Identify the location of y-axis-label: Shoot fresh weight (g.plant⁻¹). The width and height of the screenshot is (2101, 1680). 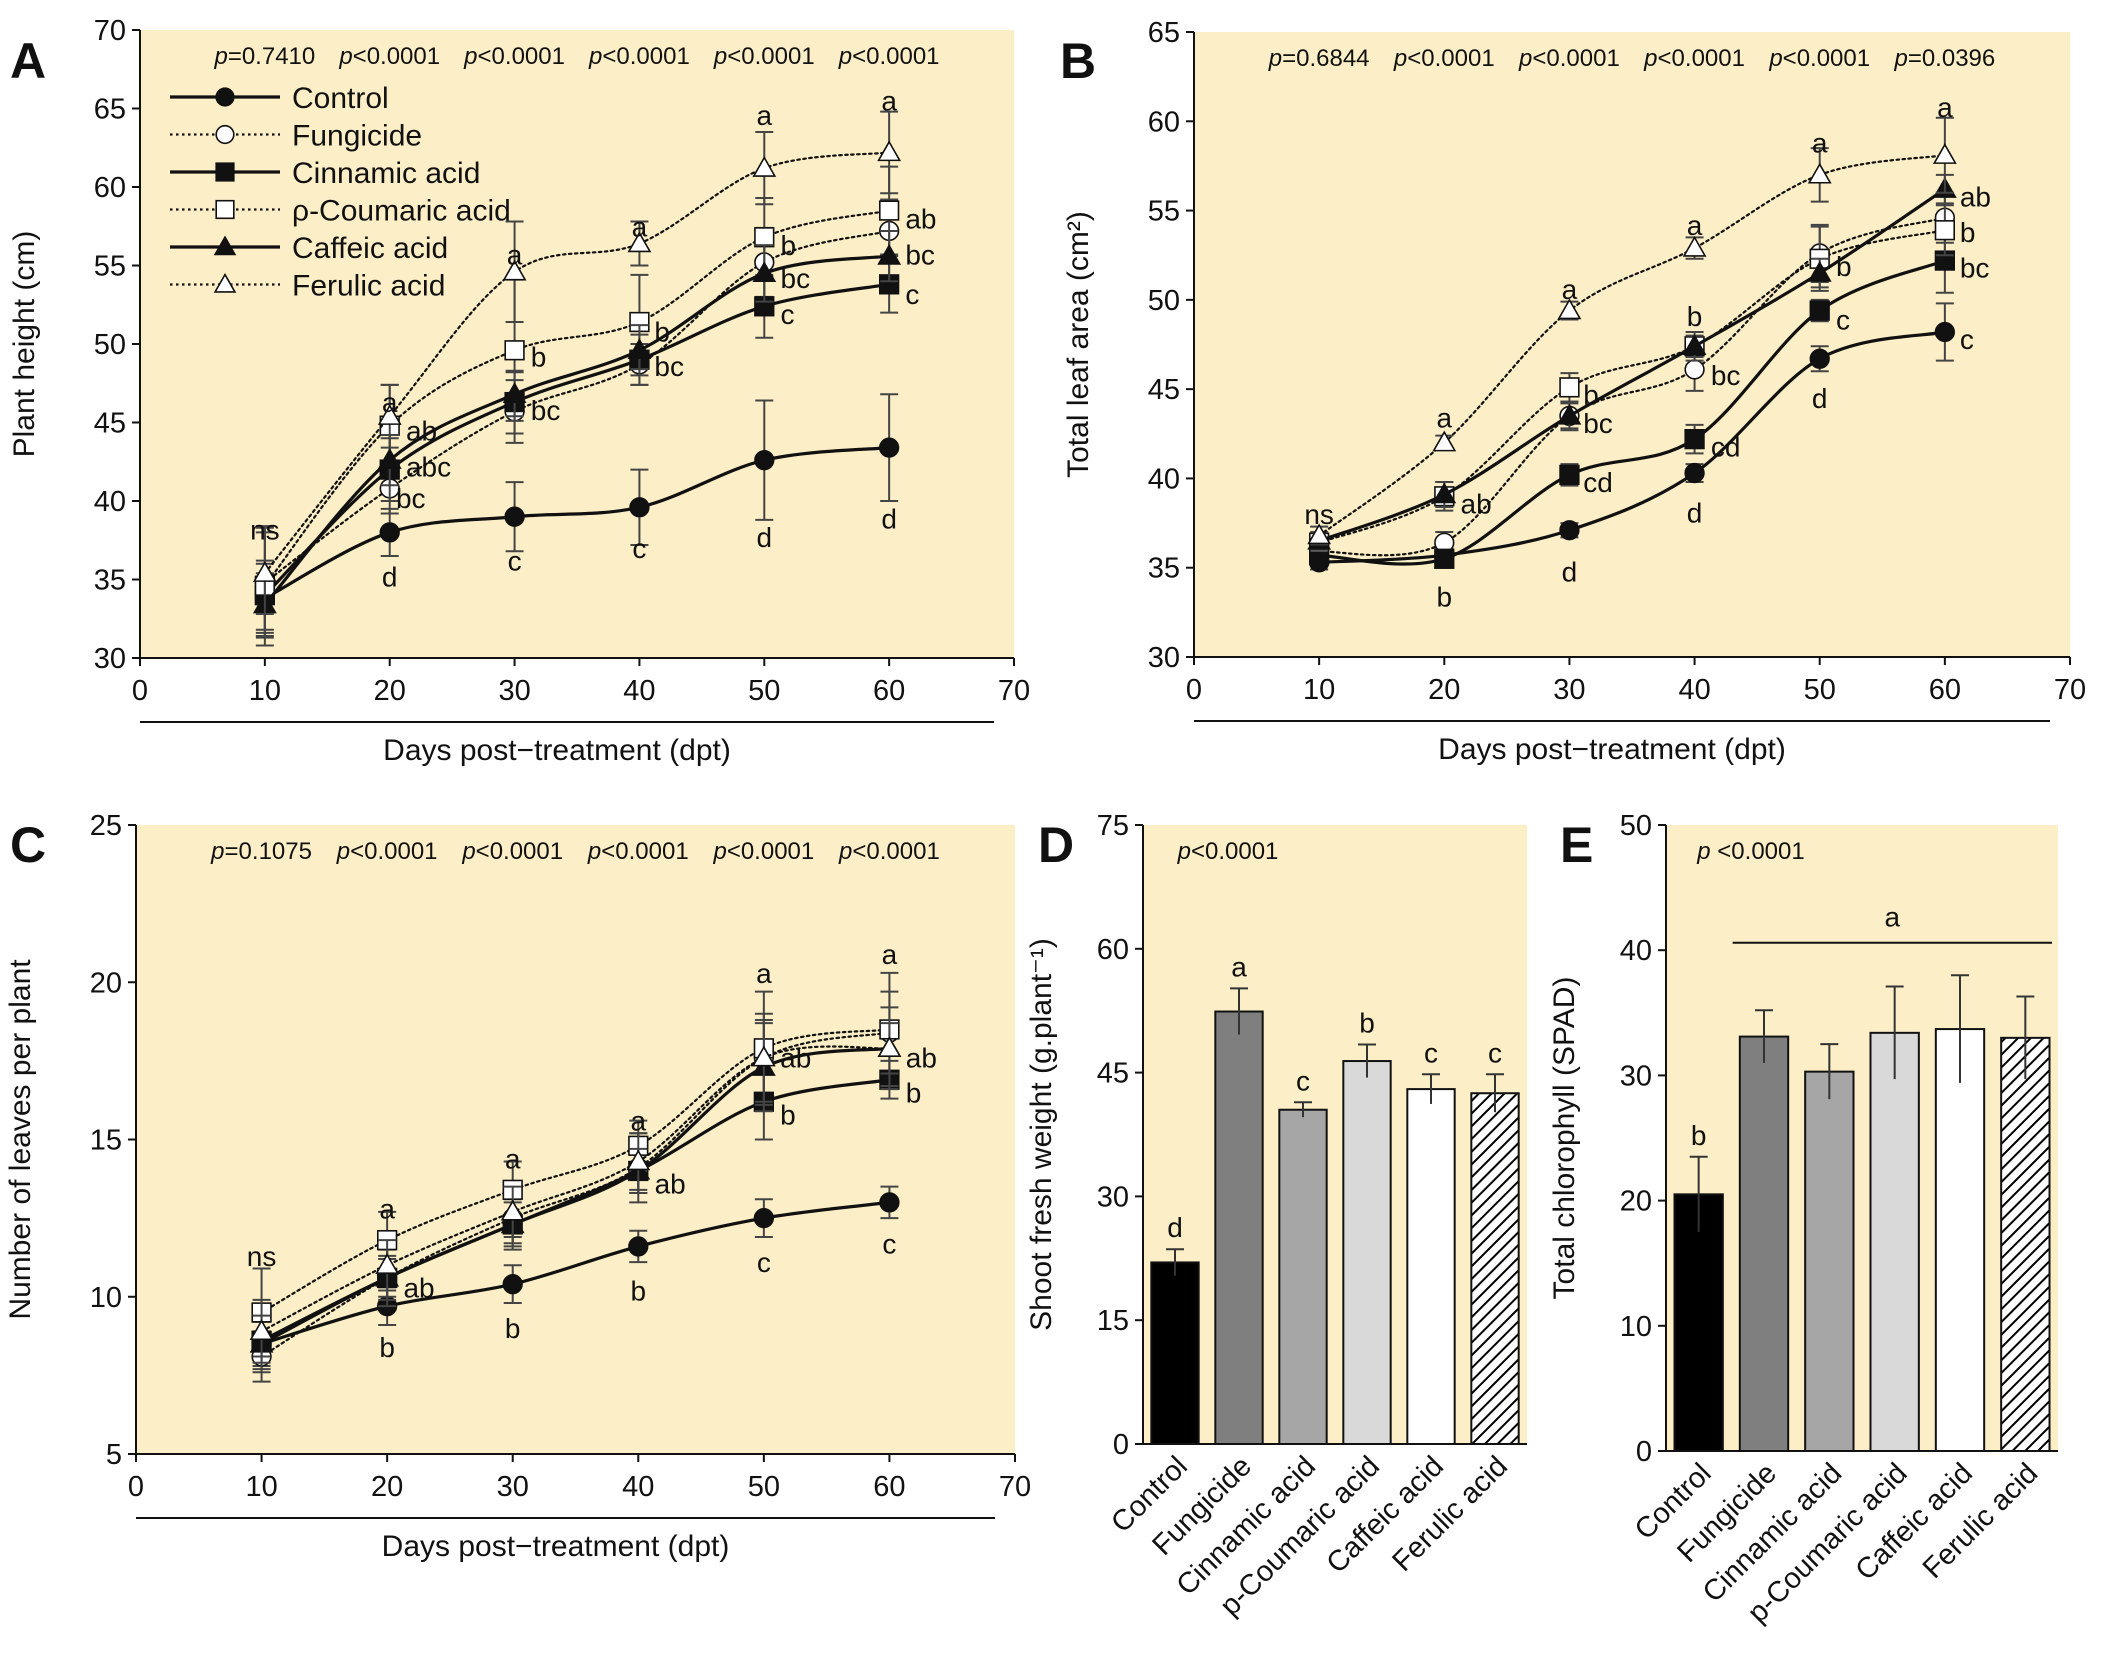
(1041, 1134).